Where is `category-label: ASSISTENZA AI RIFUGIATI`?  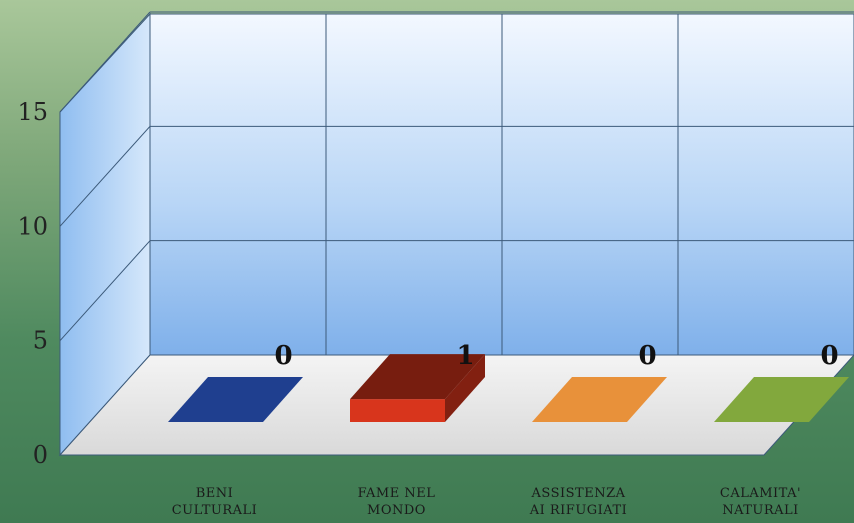
category-label: ASSISTENZA AI RIFUGIATI is located at coordinates (578, 502).